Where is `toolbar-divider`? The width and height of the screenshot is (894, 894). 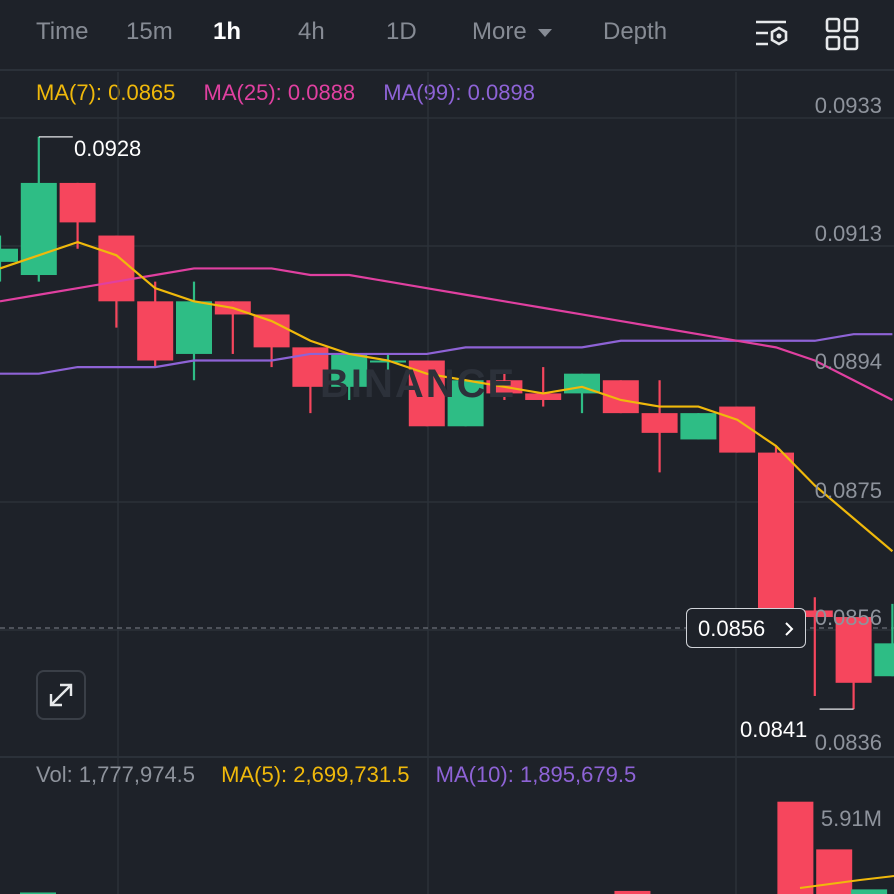 toolbar-divider is located at coordinates (447, 70).